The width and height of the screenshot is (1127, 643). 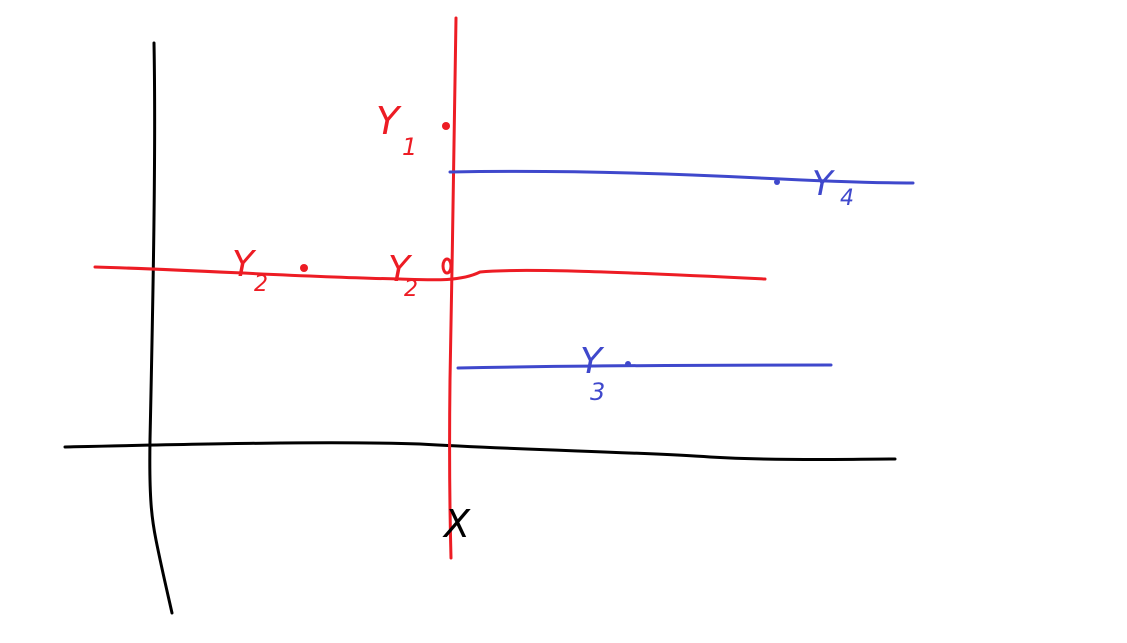 I want to click on horizontal-axis, so click(x=480, y=451).